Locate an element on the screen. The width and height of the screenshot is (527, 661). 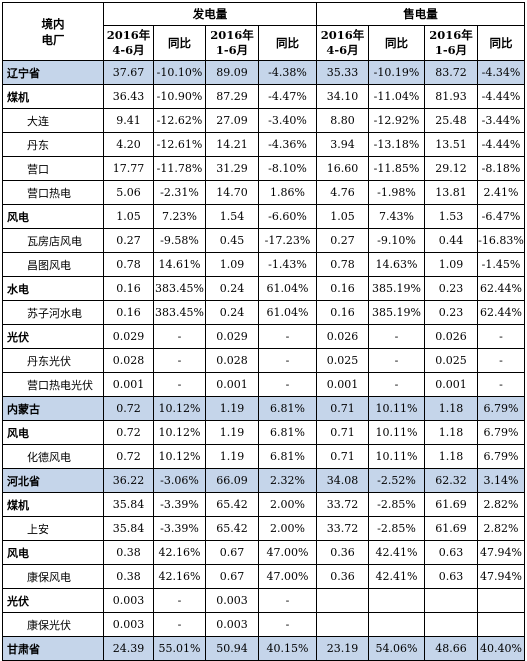
plant-row: 康保光伏 0.003-0.003- is located at coordinates (263, 624).